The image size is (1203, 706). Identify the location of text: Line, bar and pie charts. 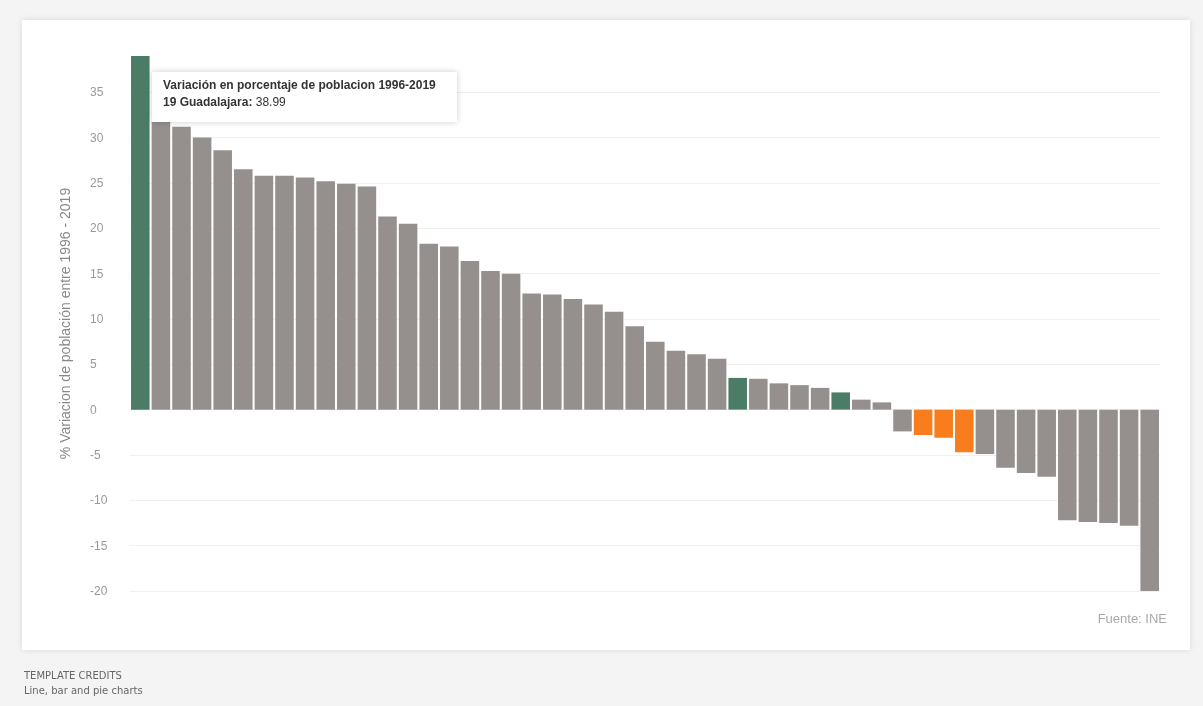
(83, 690).